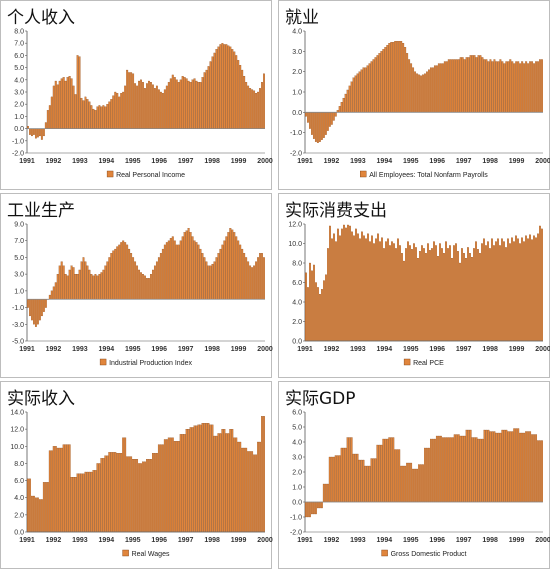 This screenshot has width=550, height=570. I want to click on y-tick-label: -3.0, so click(18, 325).